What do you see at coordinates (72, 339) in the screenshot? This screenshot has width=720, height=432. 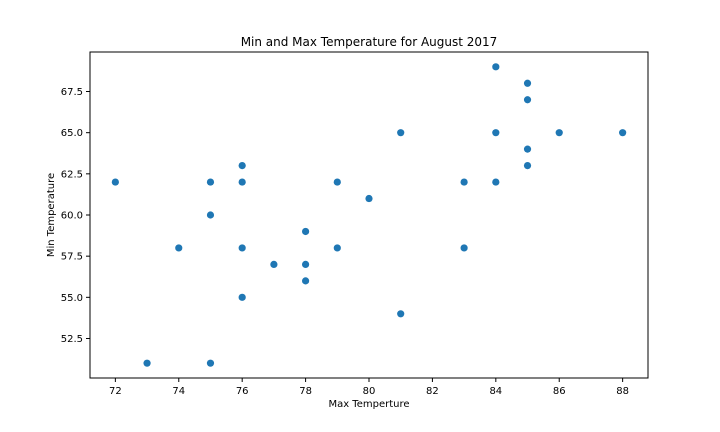 I see `y-tick-label: 52.5` at bounding box center [72, 339].